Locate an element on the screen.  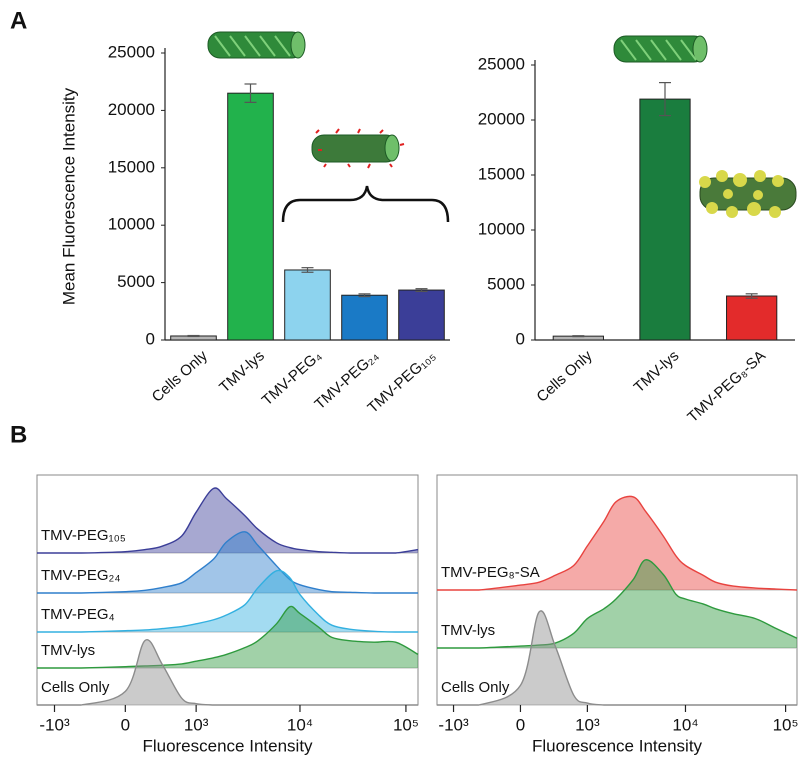
series-label: TMV-PEG₁₀₅ is located at coordinates (83, 535).